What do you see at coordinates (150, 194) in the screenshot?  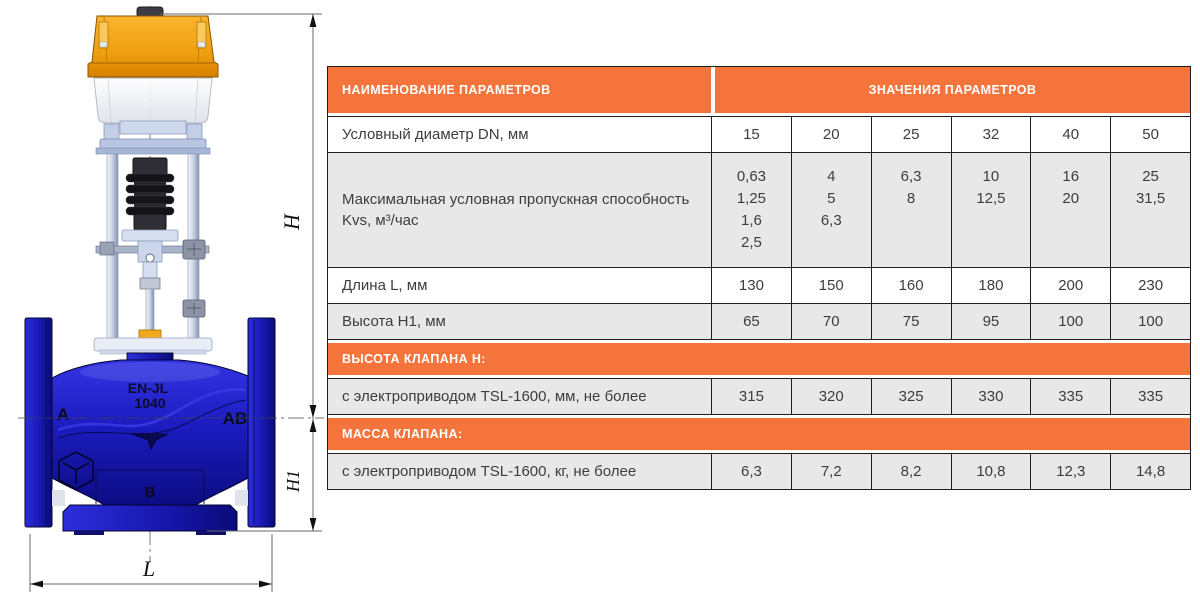 I see `bellows` at bounding box center [150, 194].